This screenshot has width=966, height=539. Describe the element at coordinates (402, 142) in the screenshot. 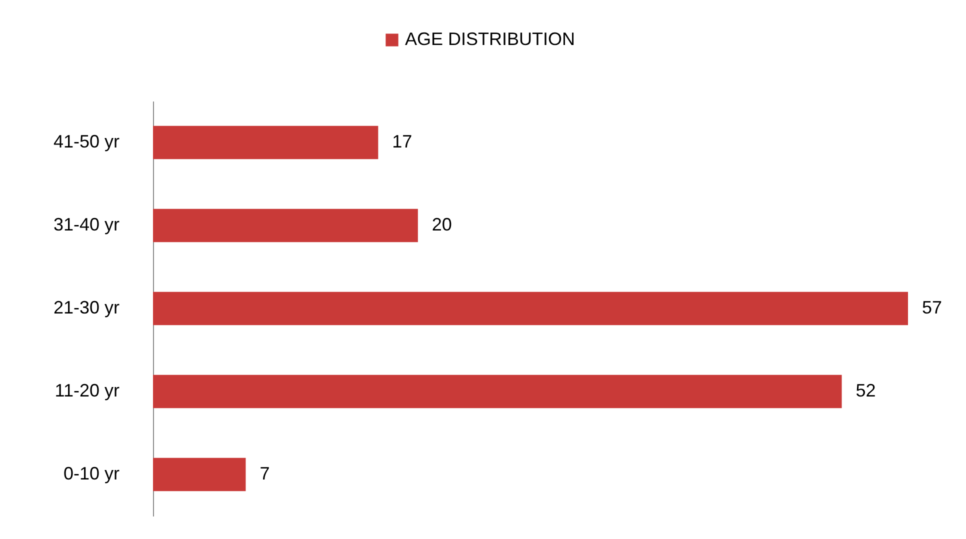

I see `data-label: 17` at that location.